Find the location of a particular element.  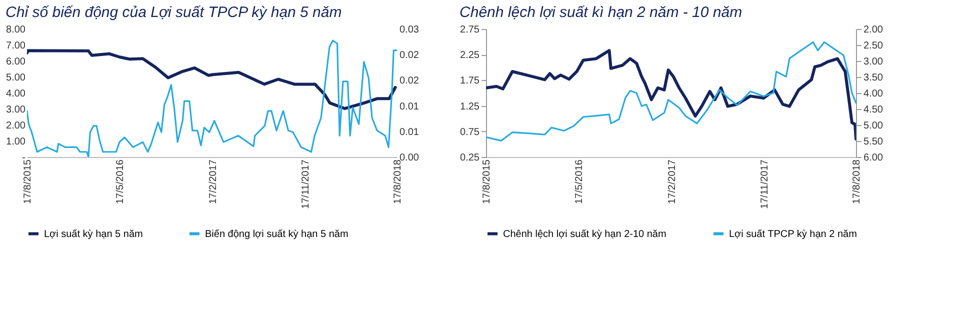

y-tick-label: 2.75 is located at coordinates (470, 30).